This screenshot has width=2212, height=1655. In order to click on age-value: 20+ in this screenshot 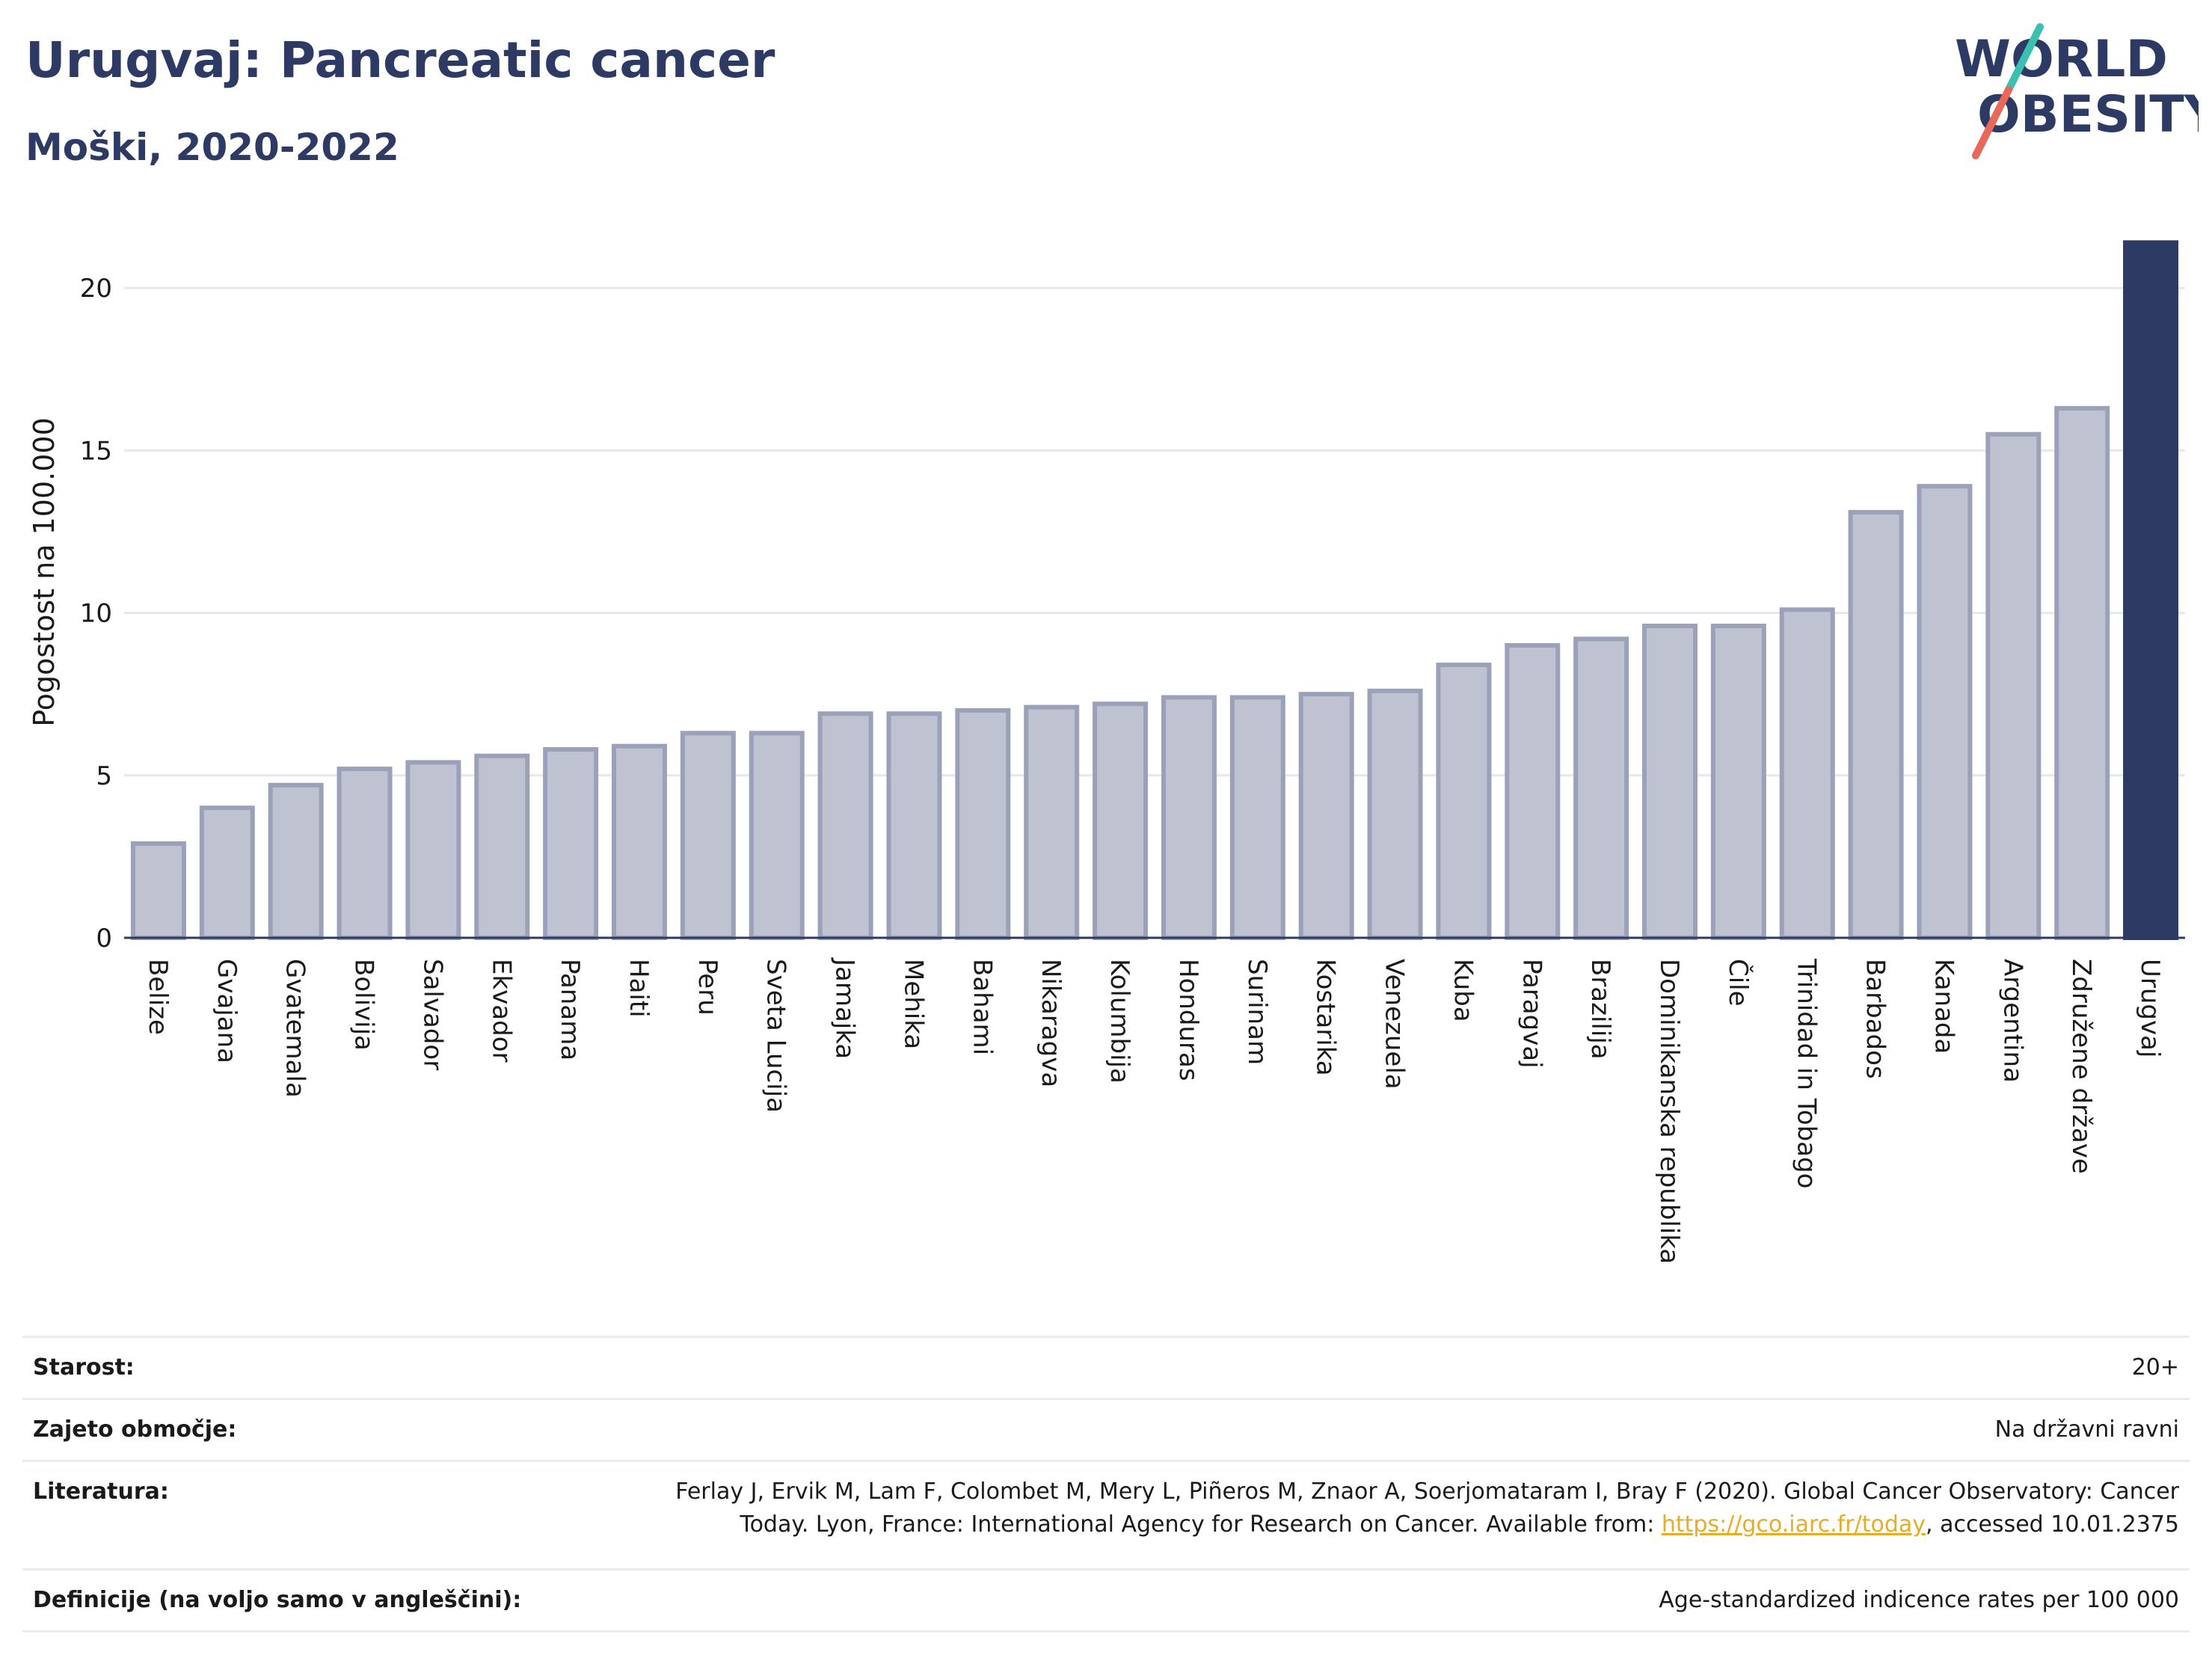, I will do `click(1378, 1368)`.